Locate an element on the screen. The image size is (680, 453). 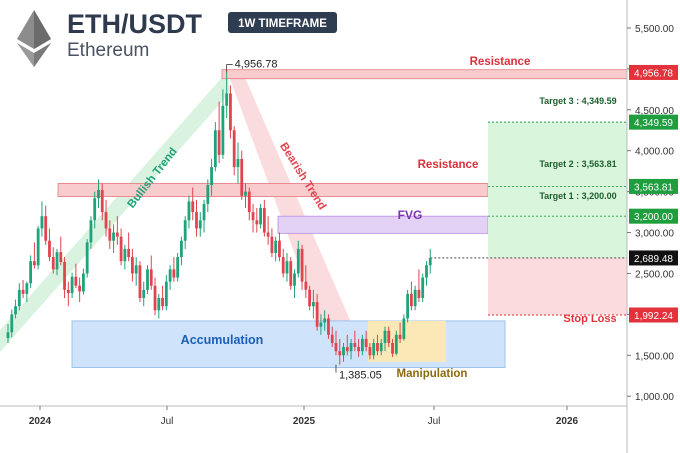
timeframe-badge is located at coordinates (282, 22).